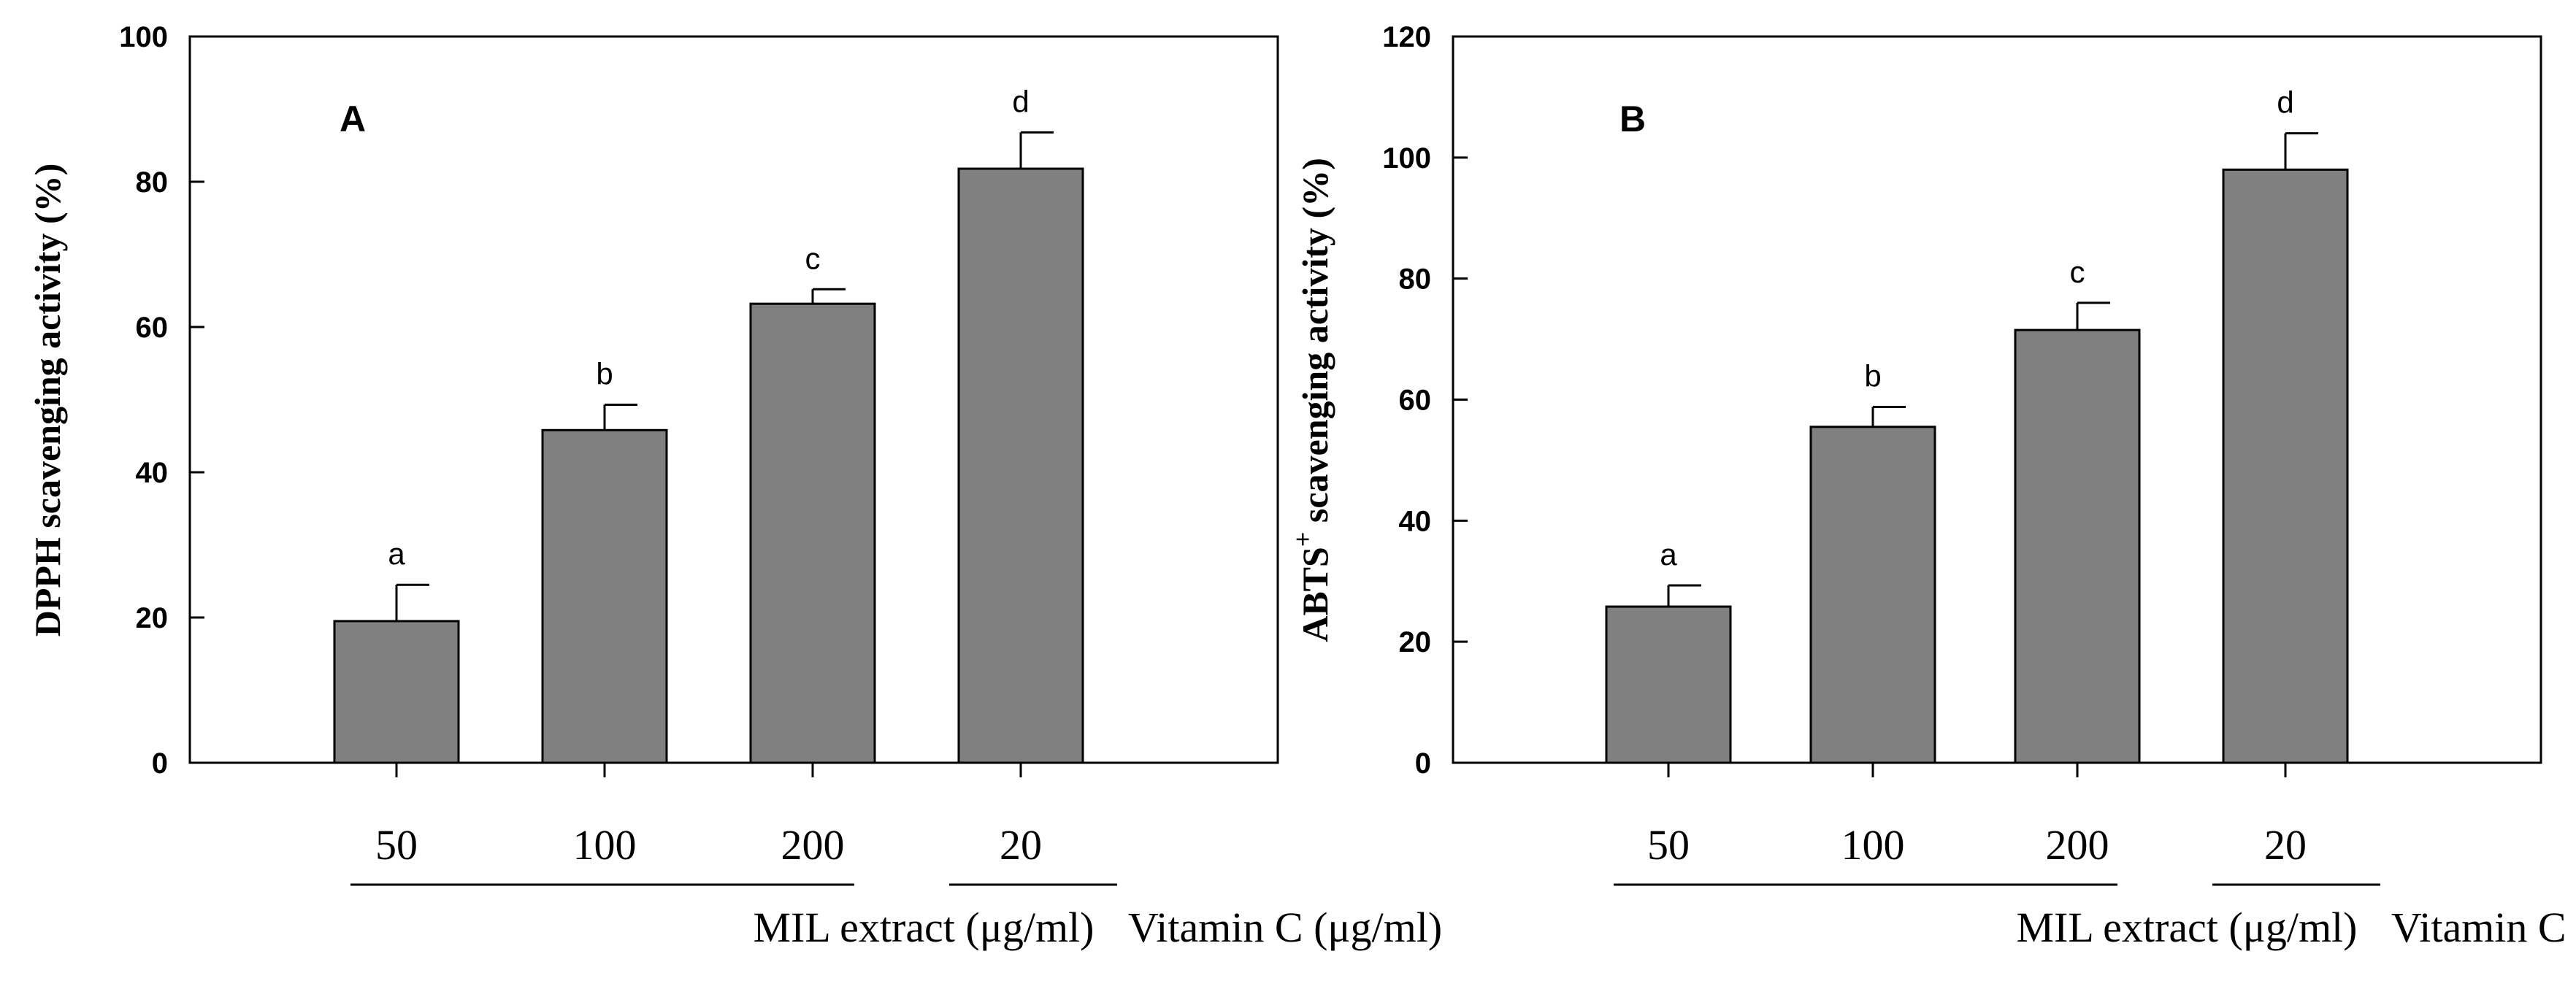 The width and height of the screenshot is (2576, 981). Describe the element at coordinates (1302, 539) in the screenshot. I see `y-axis-label-b-sup: +` at that location.